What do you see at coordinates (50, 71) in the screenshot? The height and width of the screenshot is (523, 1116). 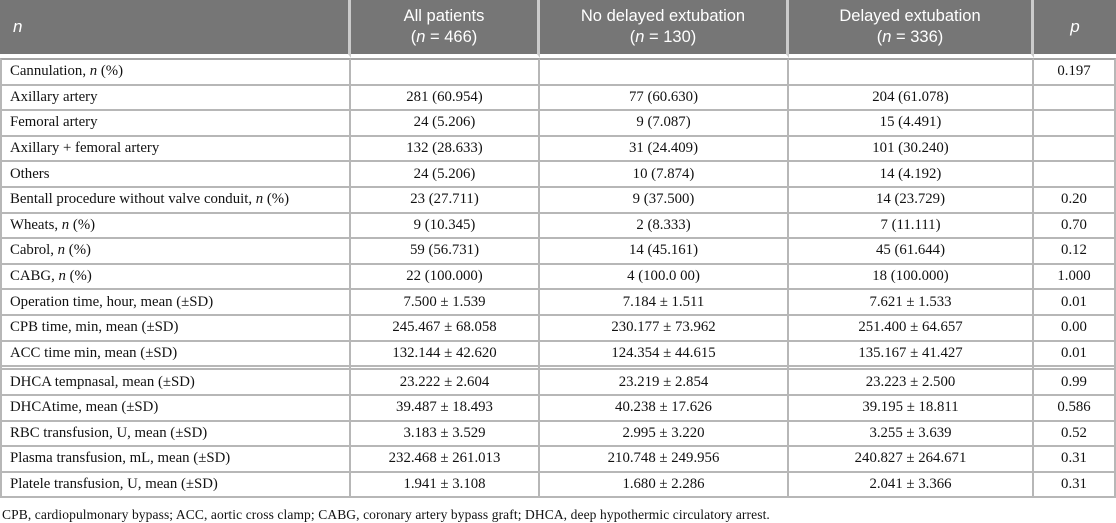 I see `row-label-text: Cannulation,` at bounding box center [50, 71].